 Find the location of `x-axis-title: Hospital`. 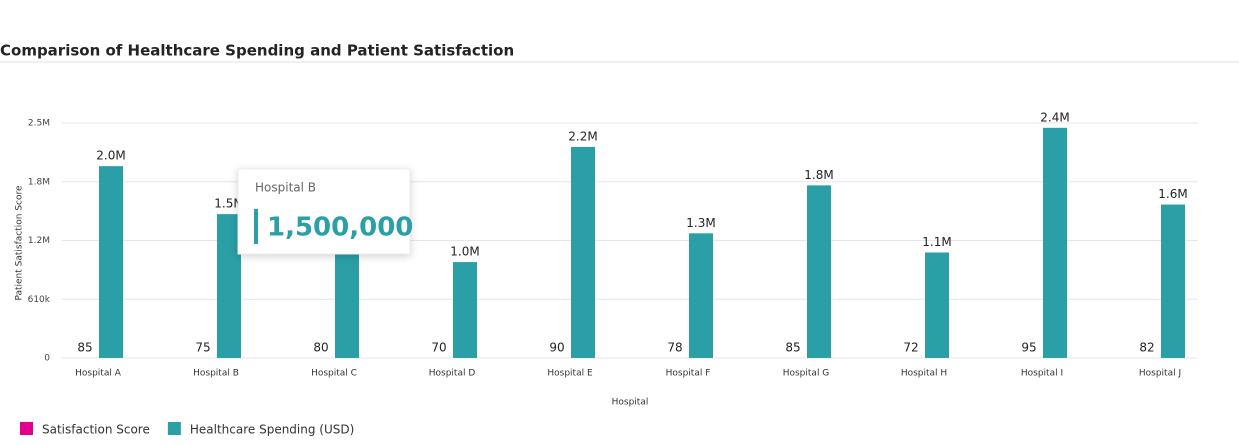

x-axis-title: Hospital is located at coordinates (630, 403).